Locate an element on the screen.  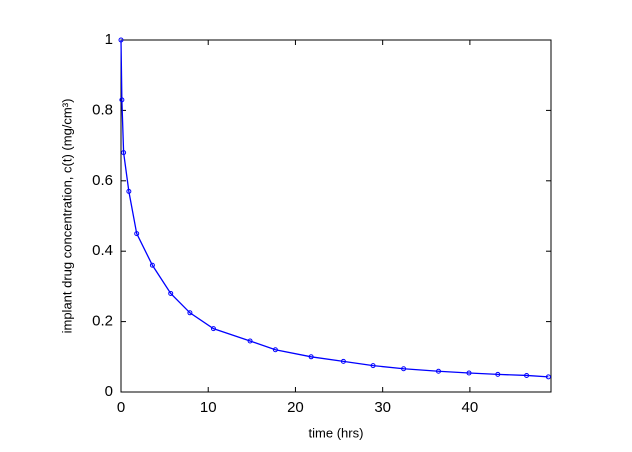
x-tick-label: 10 is located at coordinates (208, 407).